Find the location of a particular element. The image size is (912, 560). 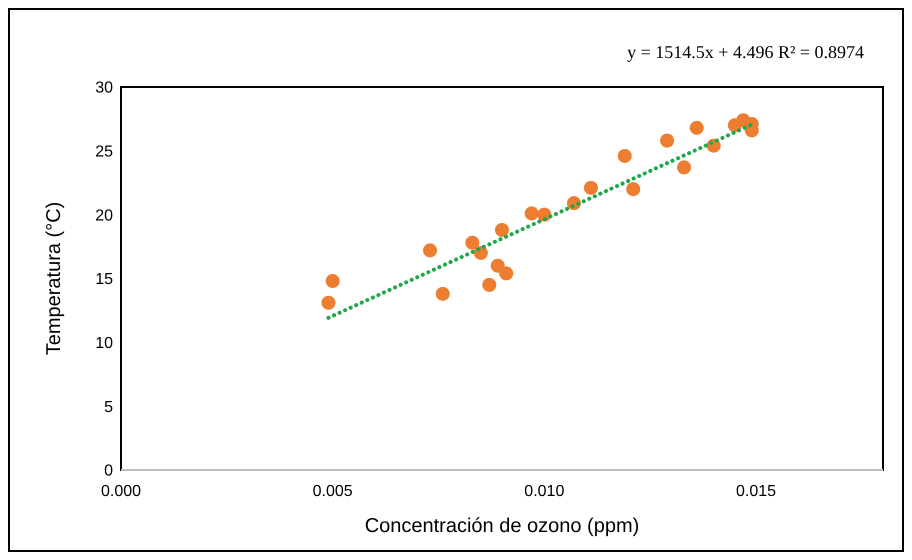

y-tick-label: 5 is located at coordinates (109, 407).